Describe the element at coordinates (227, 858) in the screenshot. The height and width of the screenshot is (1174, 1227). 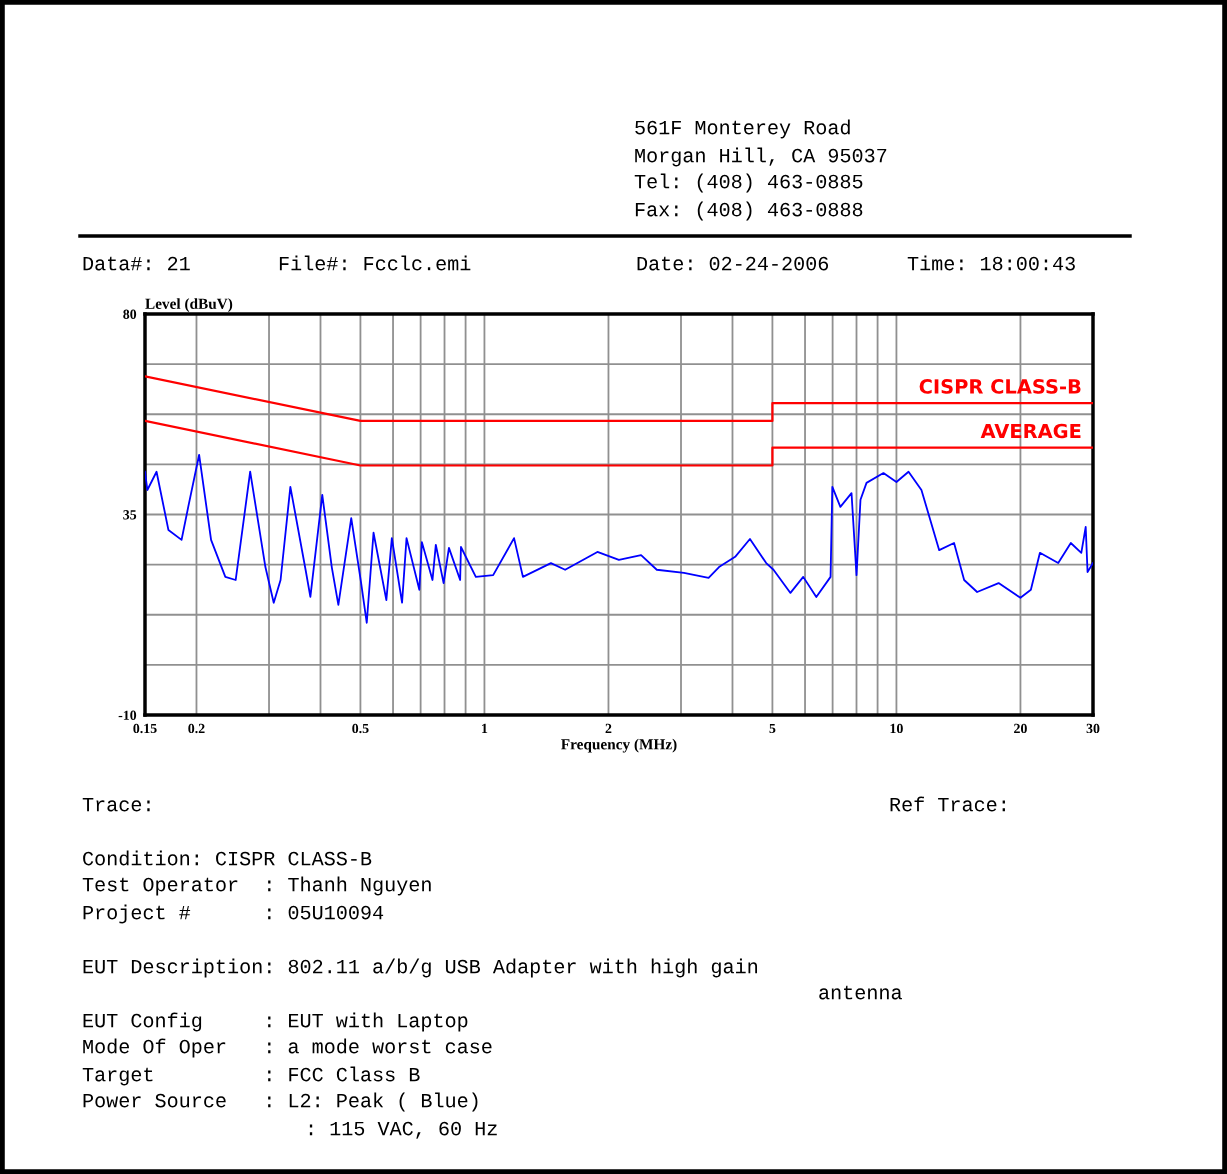
I see `text: Condition: CISPR CLASS-B` at that location.